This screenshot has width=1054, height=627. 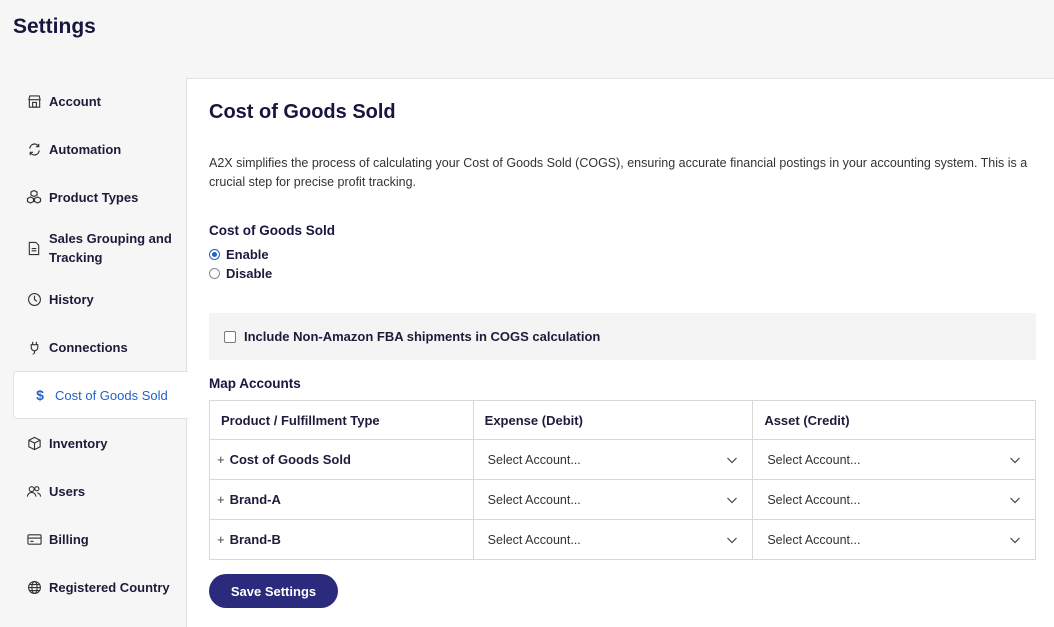 What do you see at coordinates (894, 420) in the screenshot?
I see `column-header-asset: Asset (Credit)` at bounding box center [894, 420].